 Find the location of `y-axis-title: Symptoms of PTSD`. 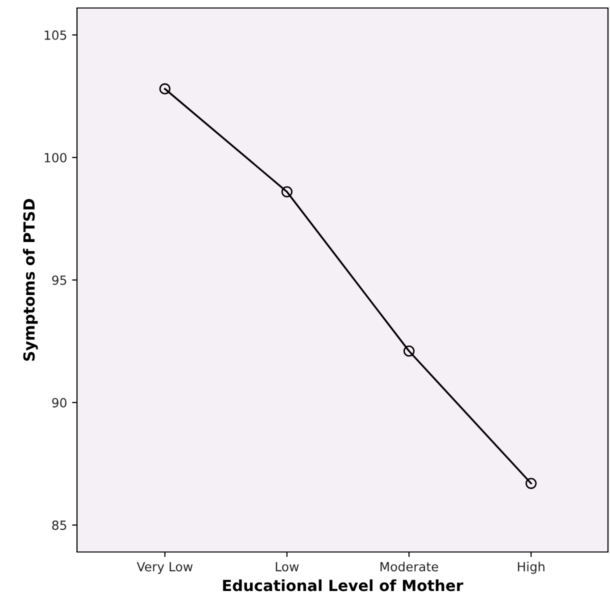

y-axis-title: Symptoms of PTSD is located at coordinates (30, 279).